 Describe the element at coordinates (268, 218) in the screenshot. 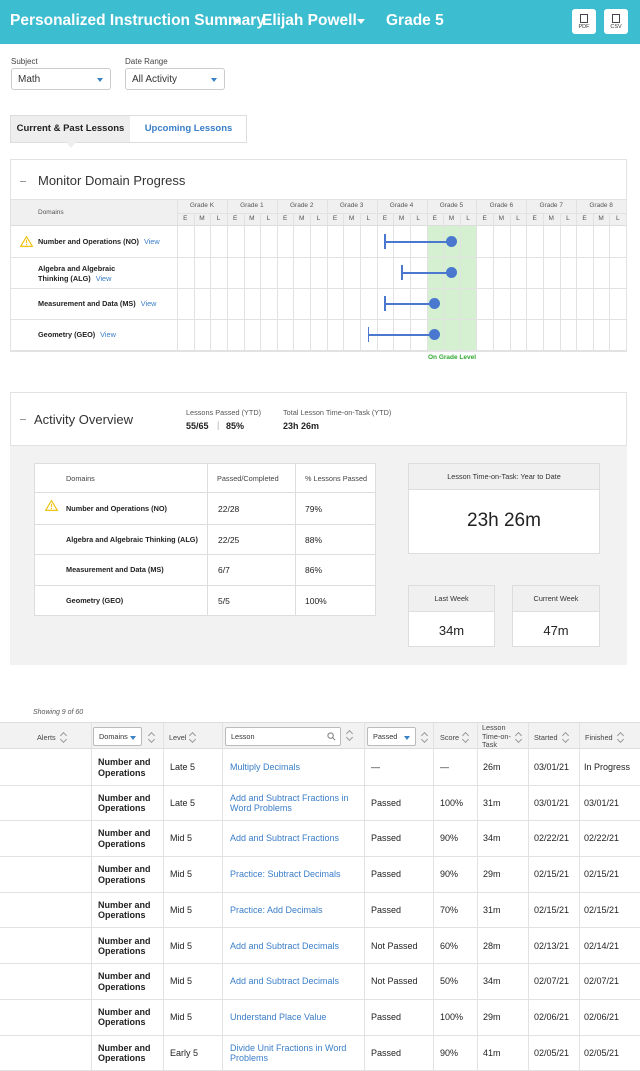

I see `level-subheader: L` at that location.